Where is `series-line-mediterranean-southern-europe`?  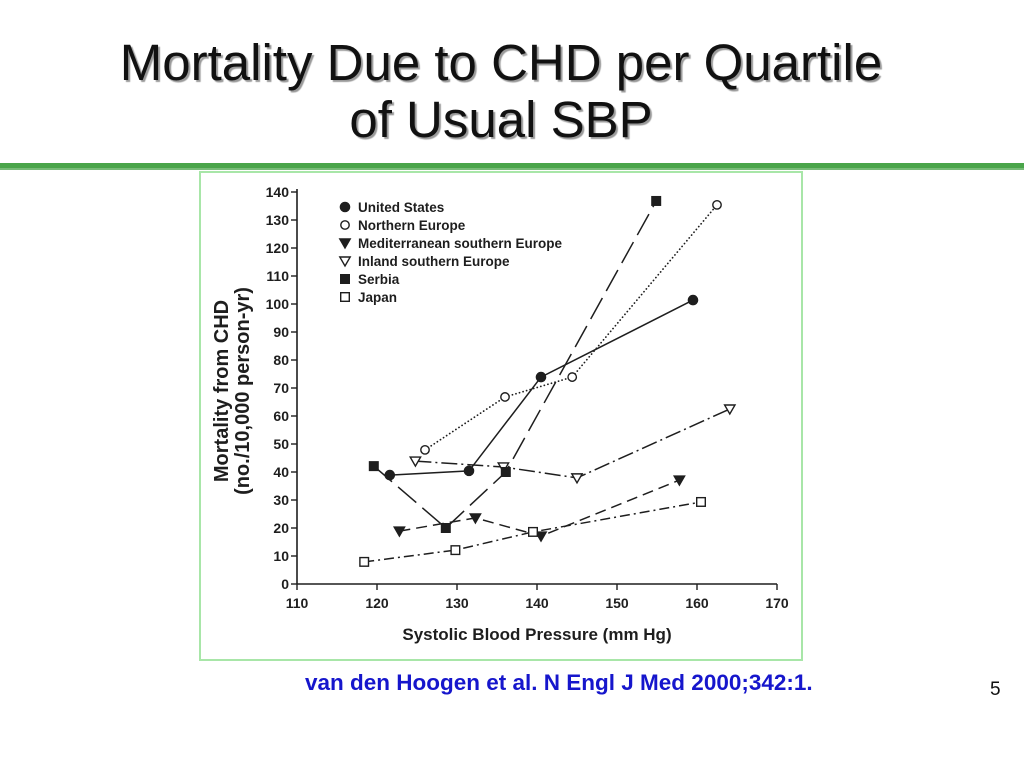 series-line-mediterranean-southern-europe is located at coordinates (539, 508).